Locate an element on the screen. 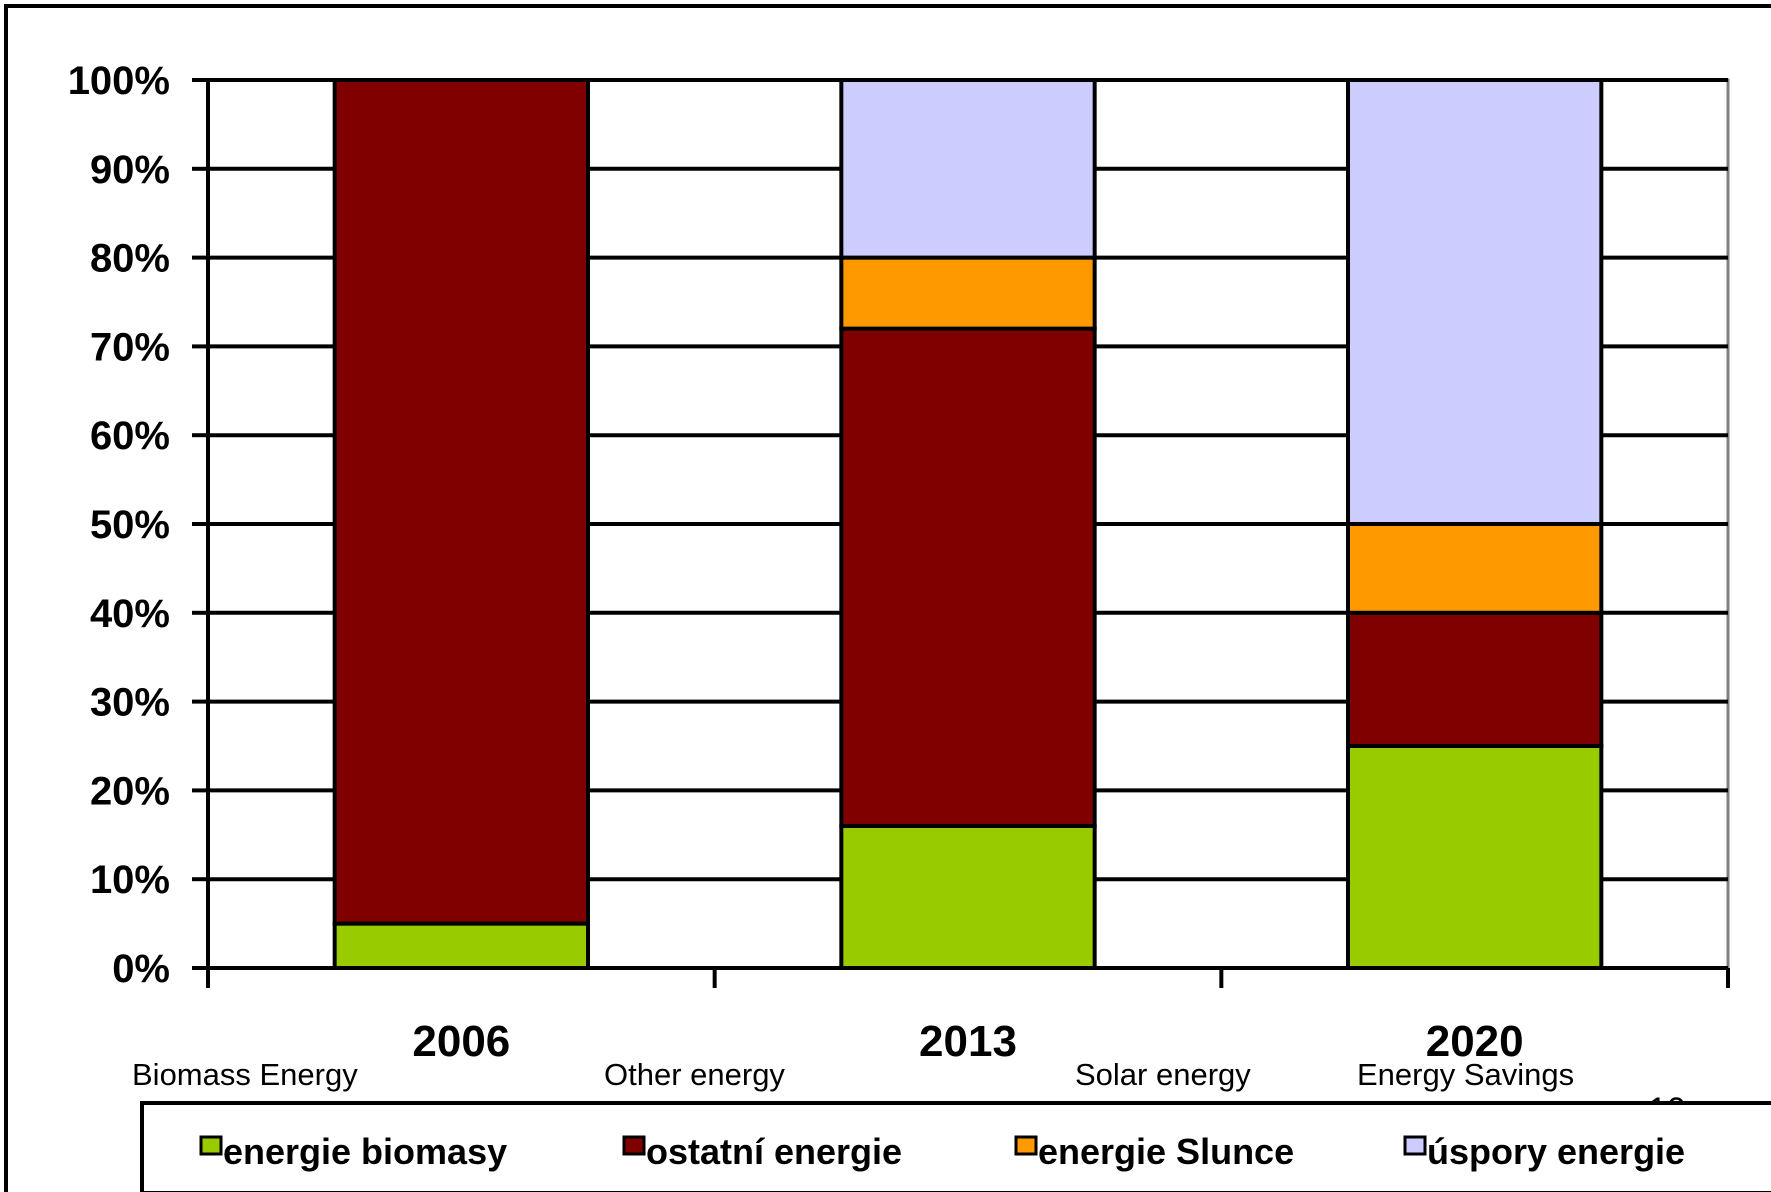  y-tick-label: 50% is located at coordinates (130, 525).